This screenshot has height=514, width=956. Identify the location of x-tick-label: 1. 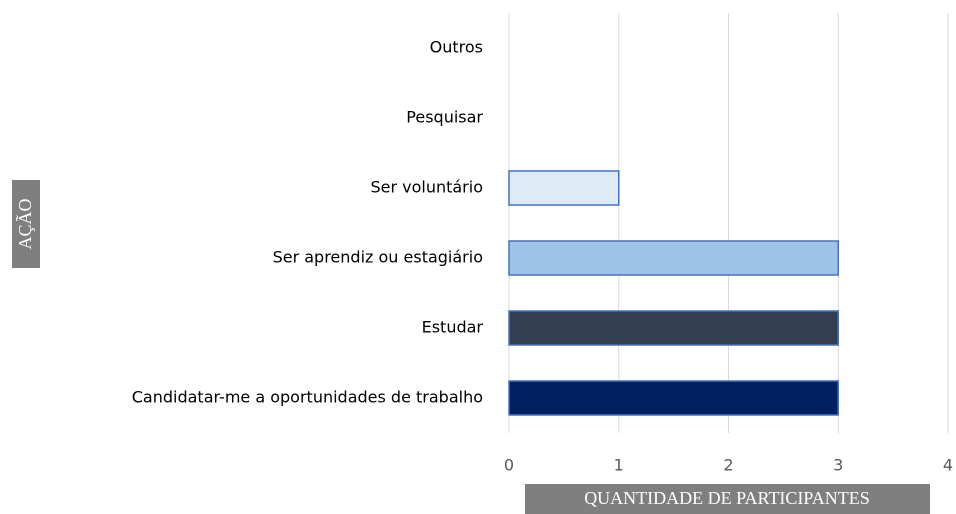
(619, 465).